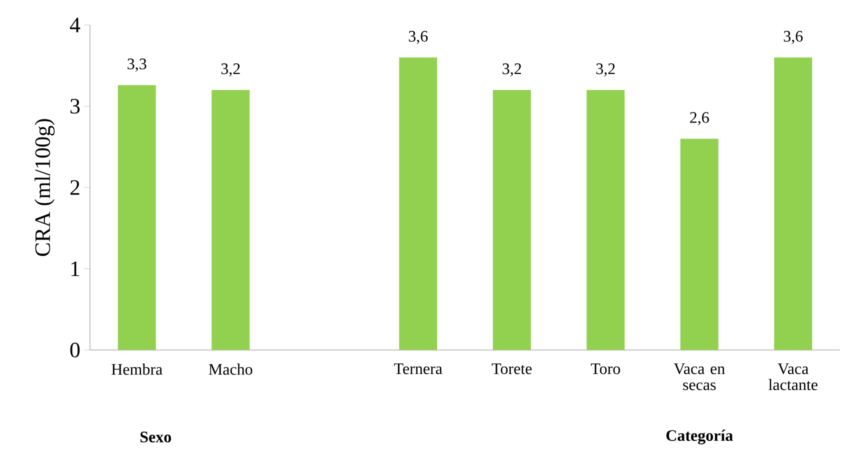 The width and height of the screenshot is (843, 452). I want to click on x-tick-label: Vaca lactante, so click(793, 377).